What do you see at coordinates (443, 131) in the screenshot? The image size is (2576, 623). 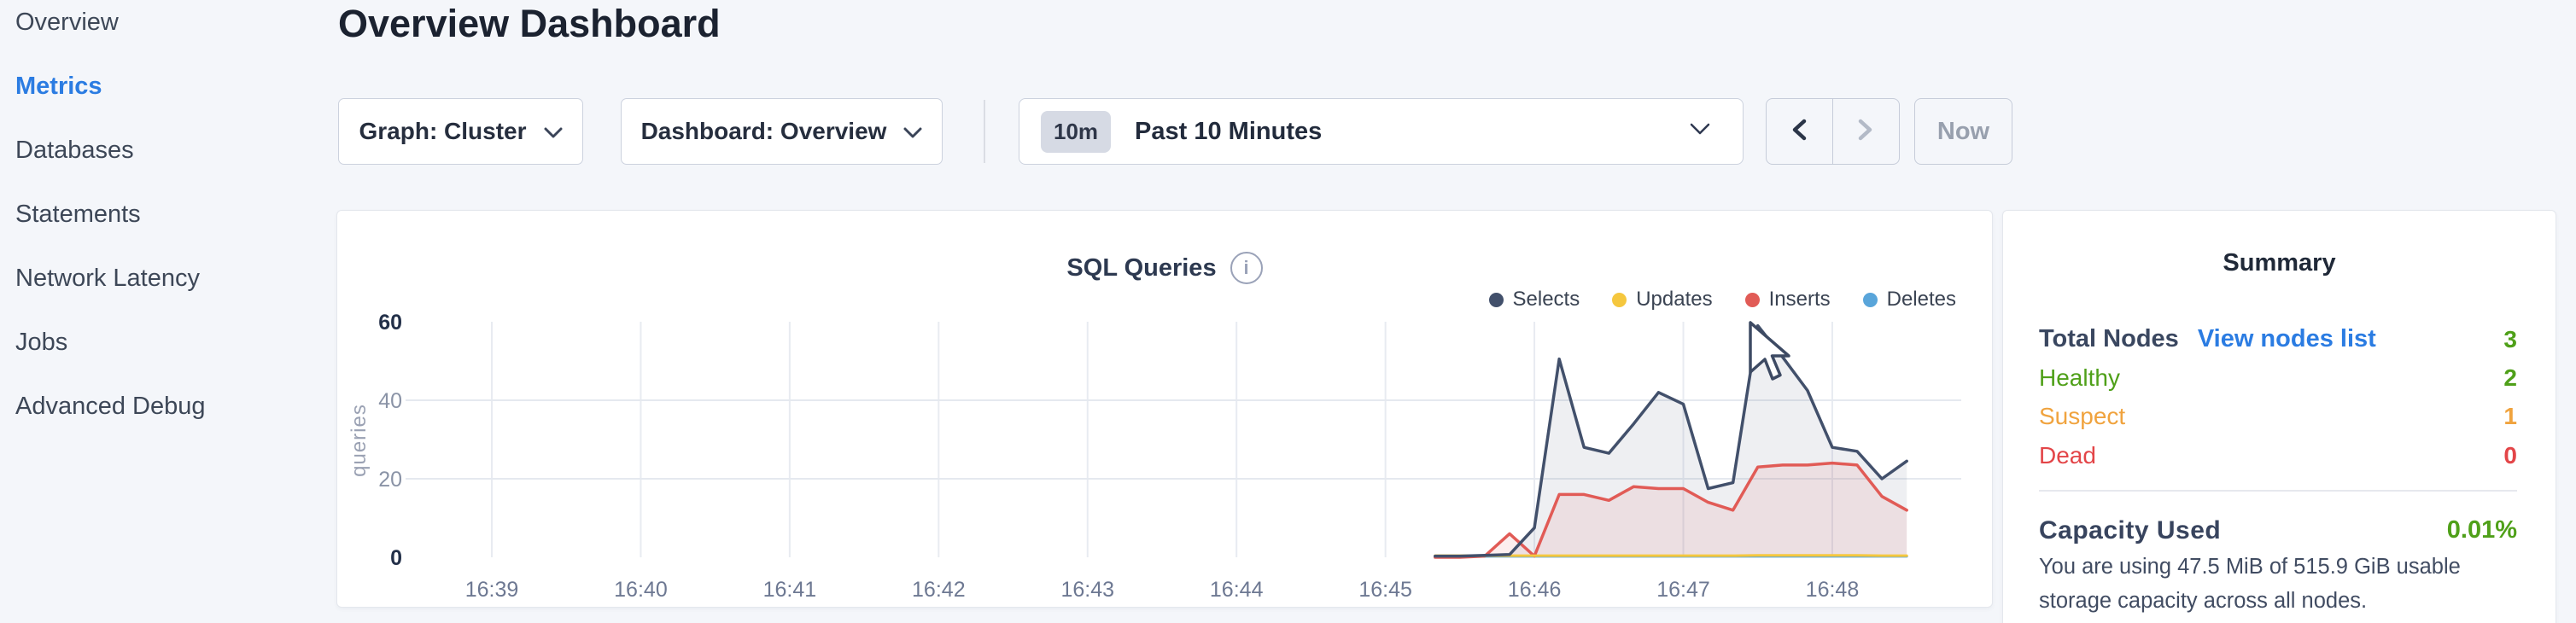 I see `graph-scope-dropdown-label: Graph: Cluster` at bounding box center [443, 131].